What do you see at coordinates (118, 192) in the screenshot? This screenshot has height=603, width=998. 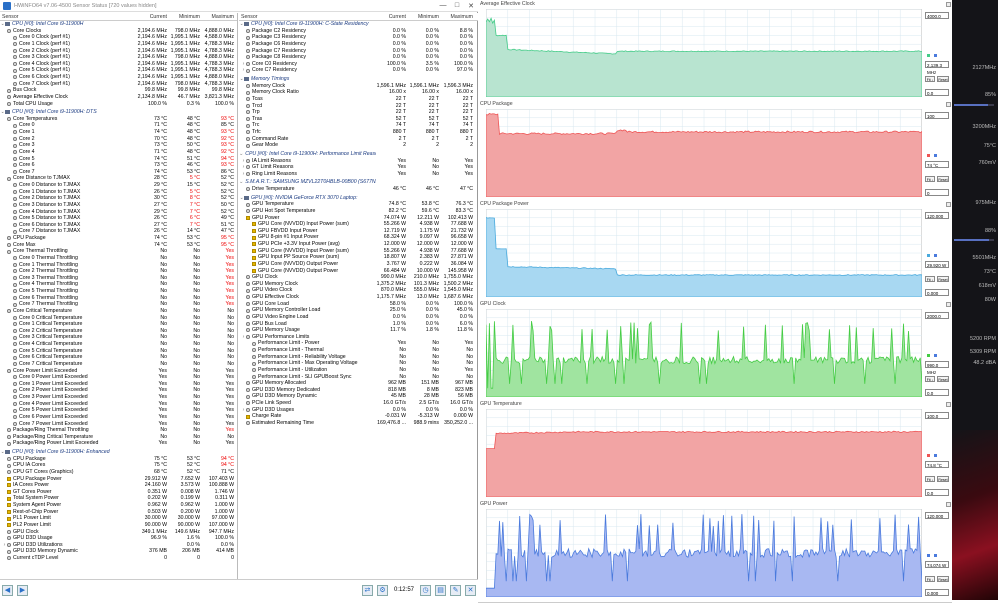 I see `sensor-row: Core 1 Distance to TJMAX 26 °C 5 °C 52 °C` at bounding box center [118, 192].